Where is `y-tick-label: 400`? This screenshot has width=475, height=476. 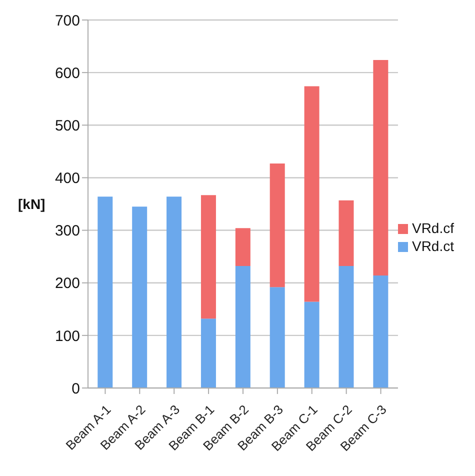
y-tick-label: 400 is located at coordinates (67, 179).